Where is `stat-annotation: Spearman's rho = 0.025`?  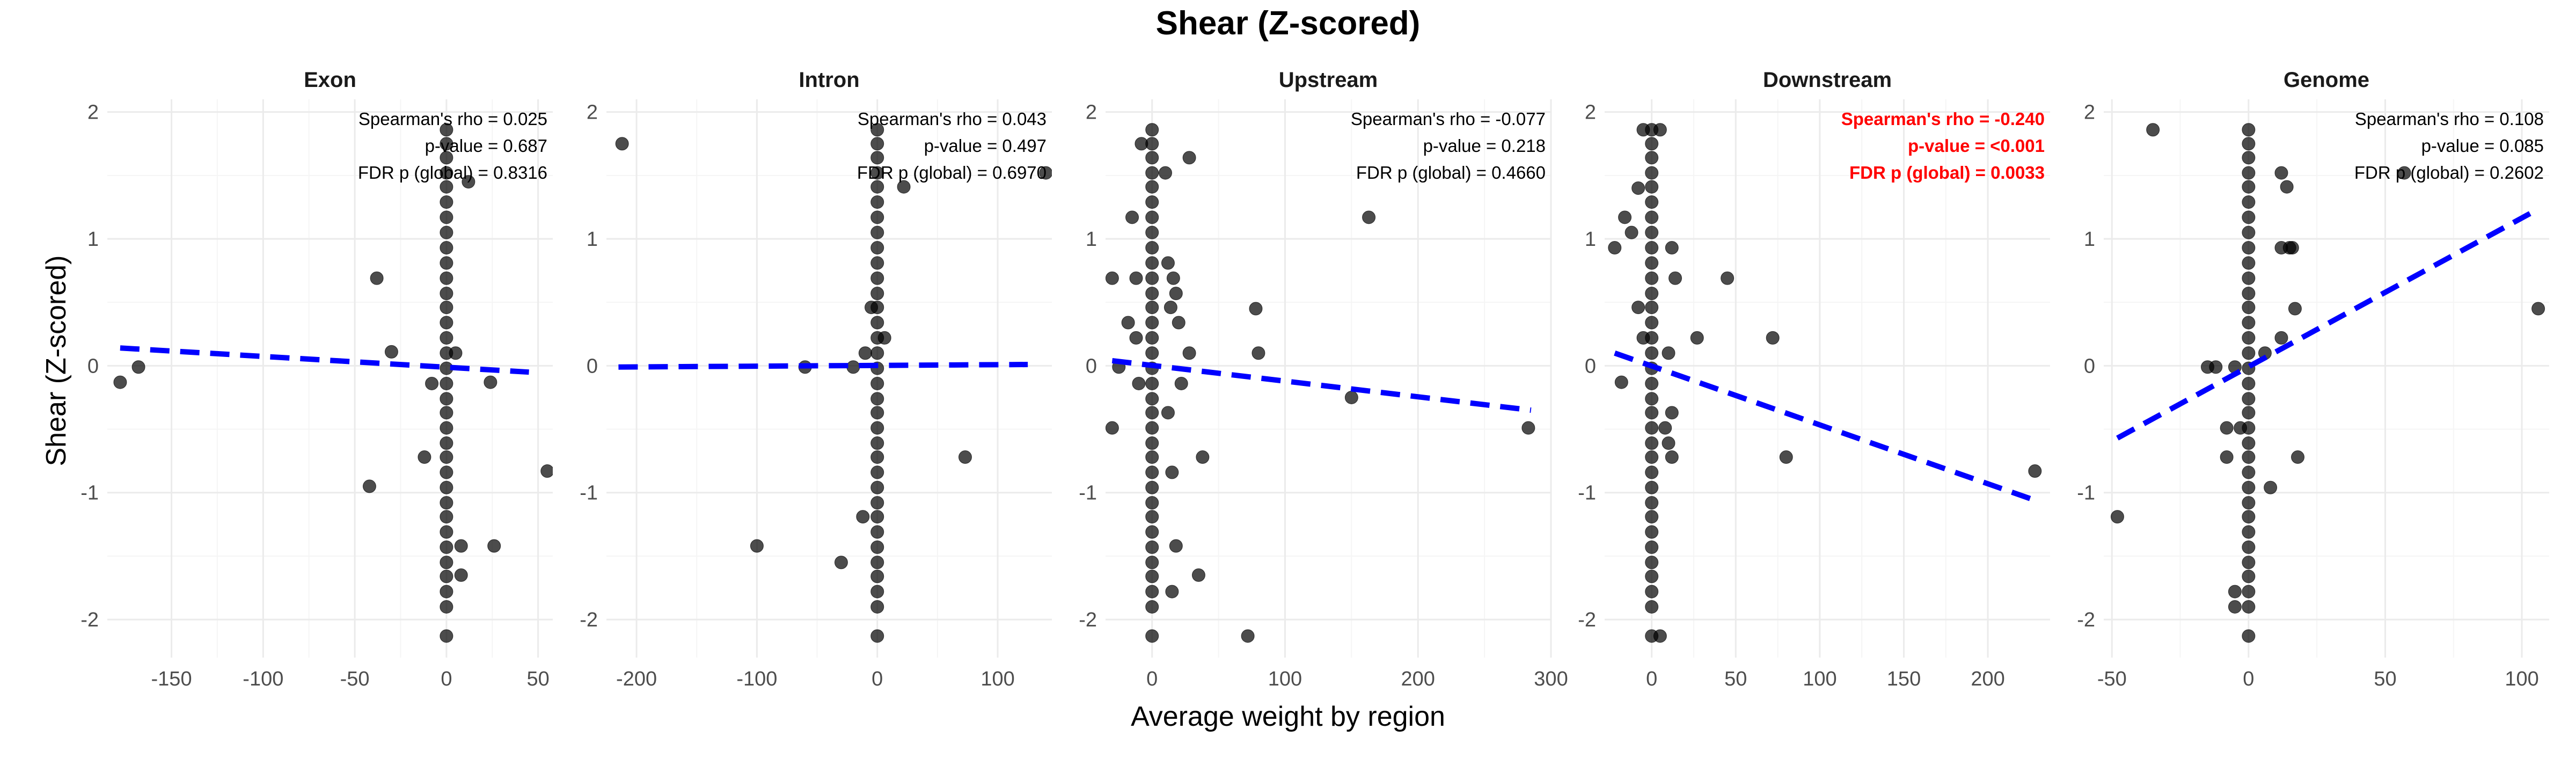
stat-annotation: Spearman's rho = 0.025 is located at coordinates (452, 119).